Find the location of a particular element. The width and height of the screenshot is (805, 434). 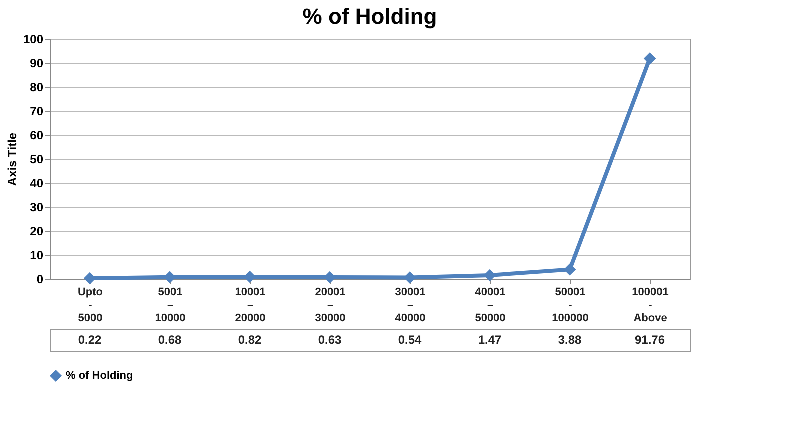

data-label: 3.88 is located at coordinates (570, 340).